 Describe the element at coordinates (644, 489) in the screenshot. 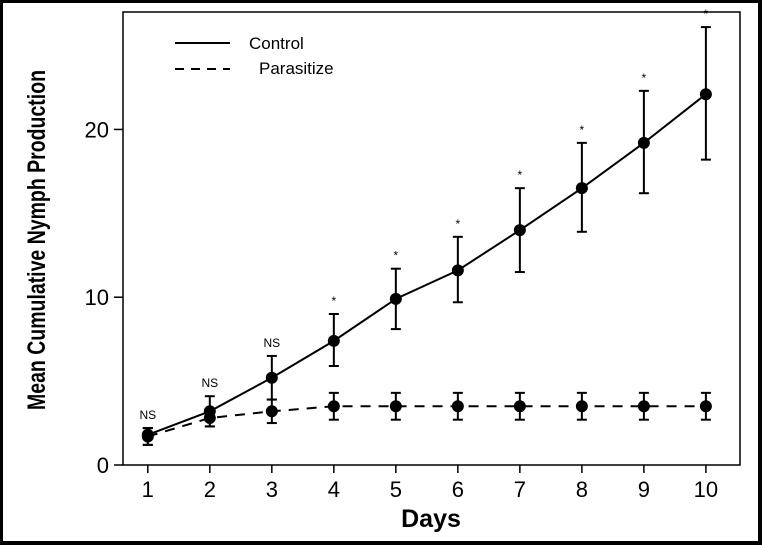

I see `x-tick-label-8: 9` at that location.